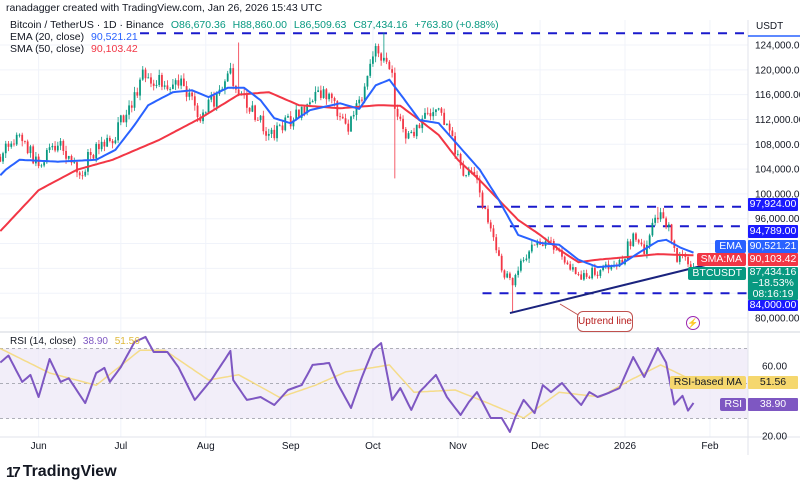  Describe the element at coordinates (75, 341) in the screenshot. I see `rsi-legend: RSI (14, close) 38.90 51.56` at that location.